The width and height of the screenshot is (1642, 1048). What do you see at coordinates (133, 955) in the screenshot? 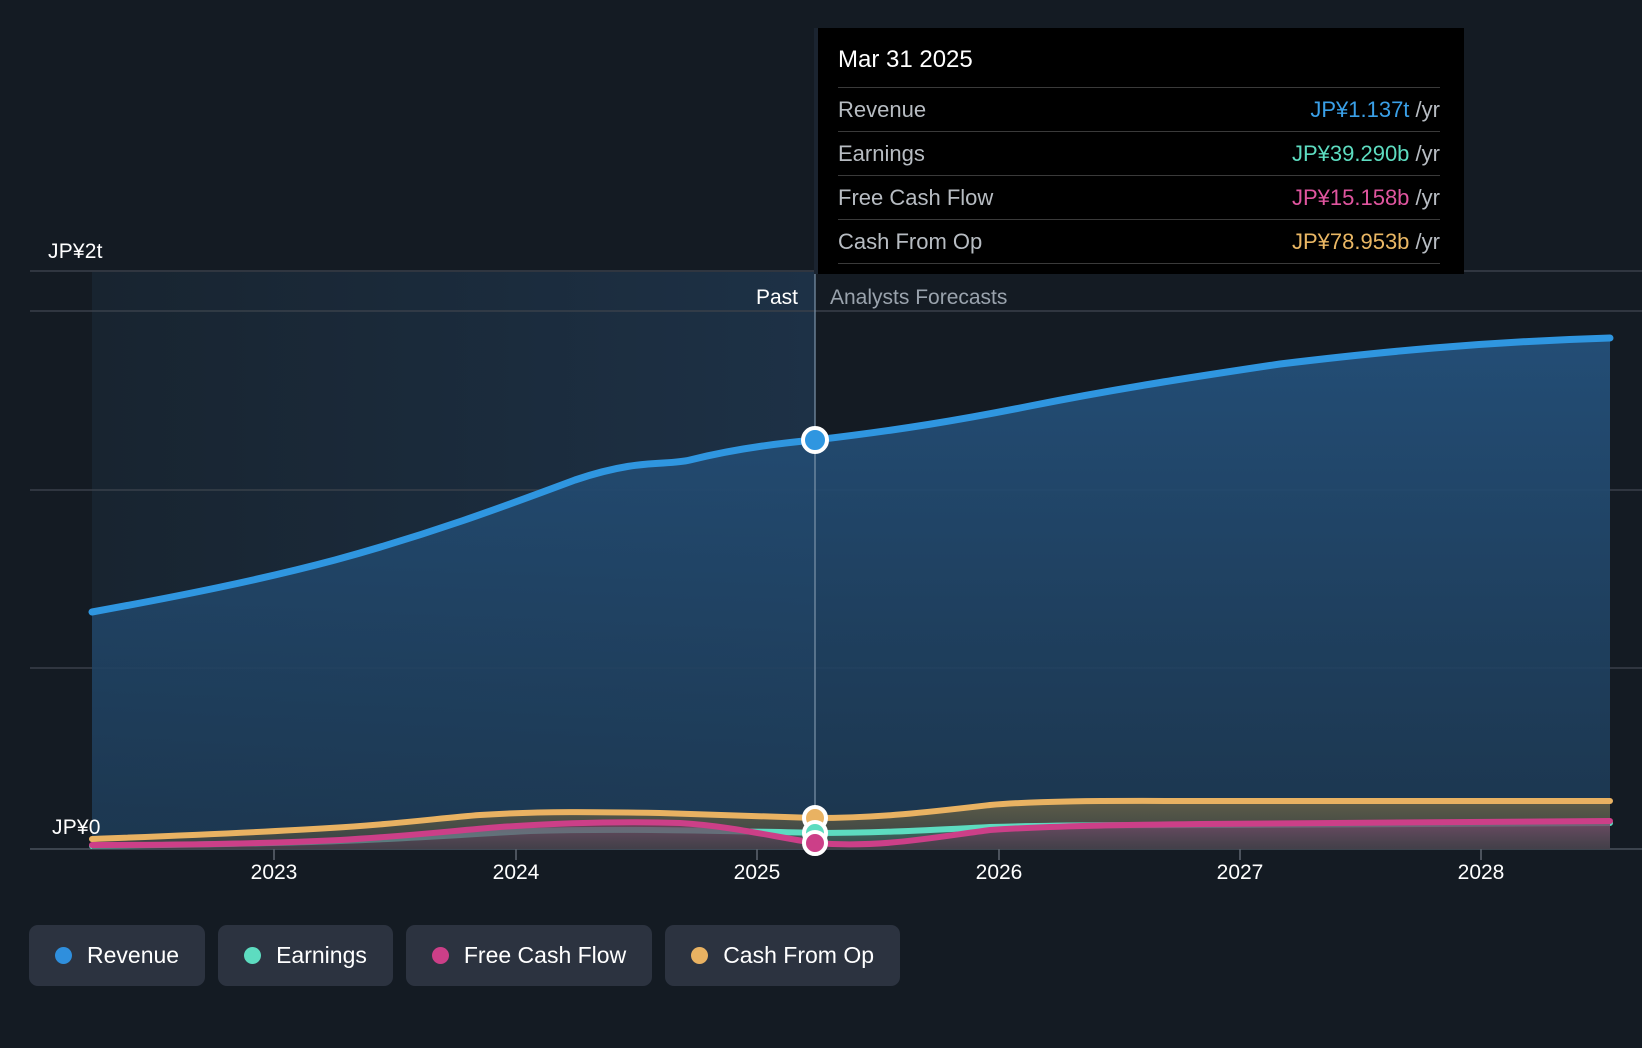
I see `legend-label-revenue: Revenue` at bounding box center [133, 955].